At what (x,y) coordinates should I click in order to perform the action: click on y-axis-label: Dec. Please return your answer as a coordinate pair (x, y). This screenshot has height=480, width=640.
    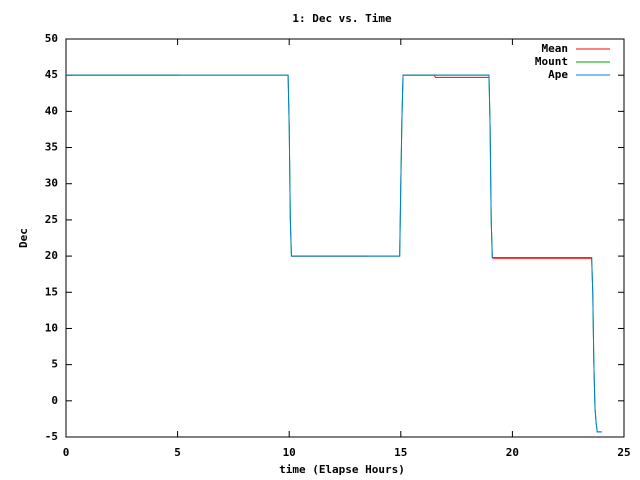
    Looking at the image, I should click on (23, 238).